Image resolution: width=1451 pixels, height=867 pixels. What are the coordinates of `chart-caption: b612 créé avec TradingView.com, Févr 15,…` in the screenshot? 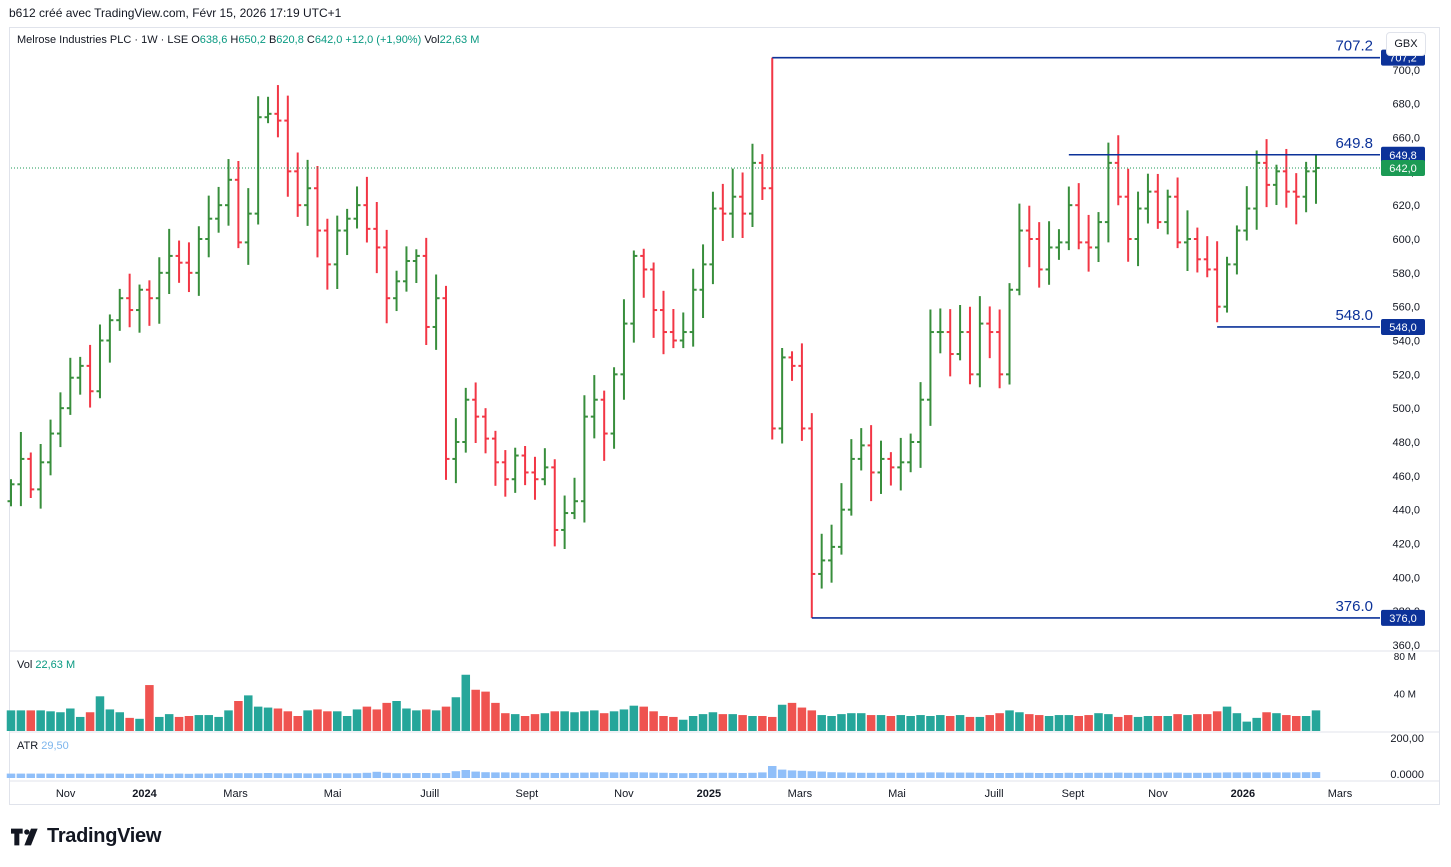 It's located at (175, 13).